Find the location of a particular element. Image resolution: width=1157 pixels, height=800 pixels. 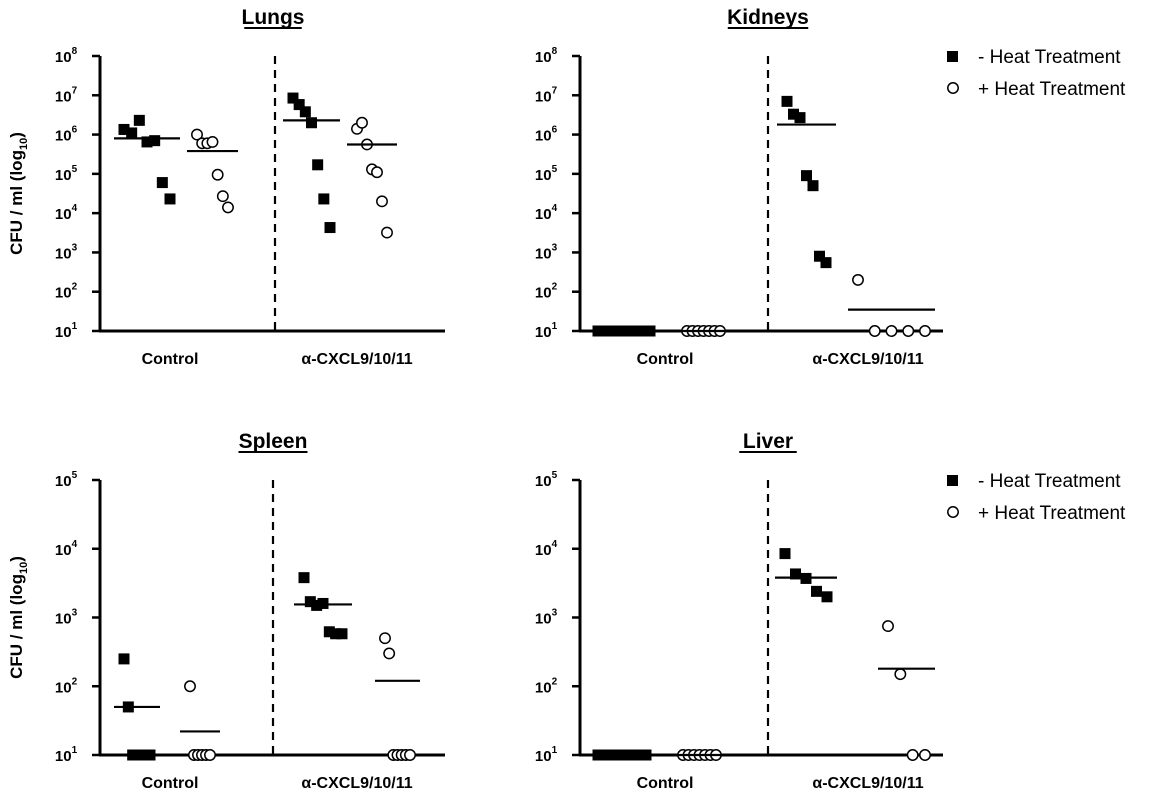

legend: - Heat Treatment + Heat Treatment is located at coordinates (1036, 497).